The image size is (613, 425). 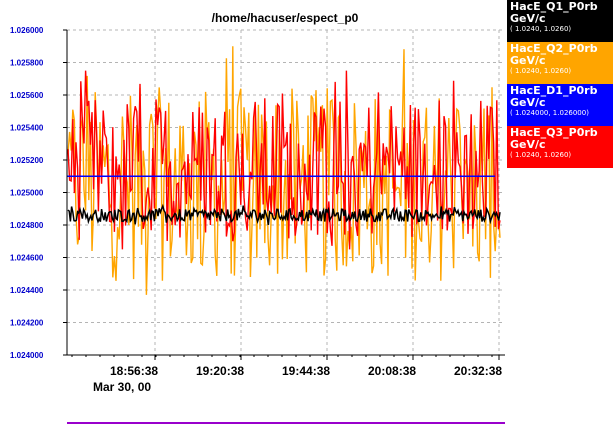 I want to click on y-tick-label: 1.026000, so click(x=27, y=30).